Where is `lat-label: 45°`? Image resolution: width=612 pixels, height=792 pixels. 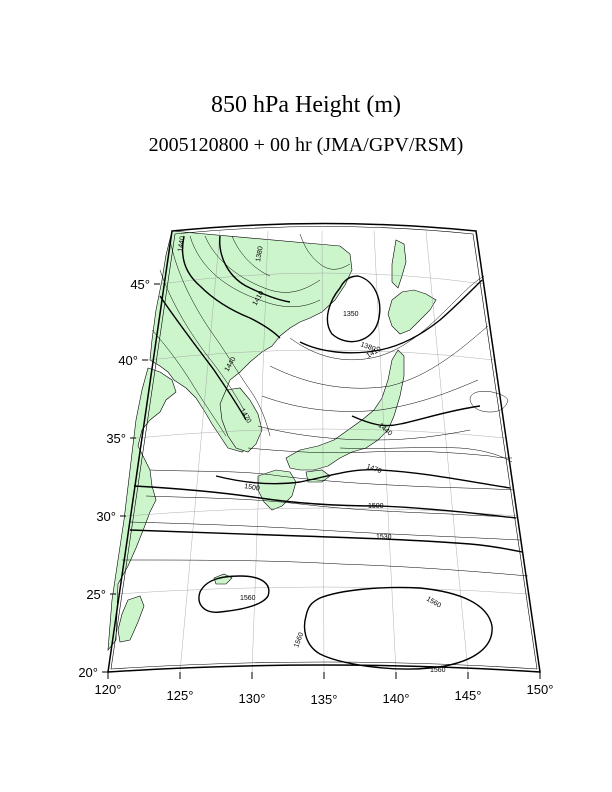
lat-label: 45° is located at coordinates (140, 284).